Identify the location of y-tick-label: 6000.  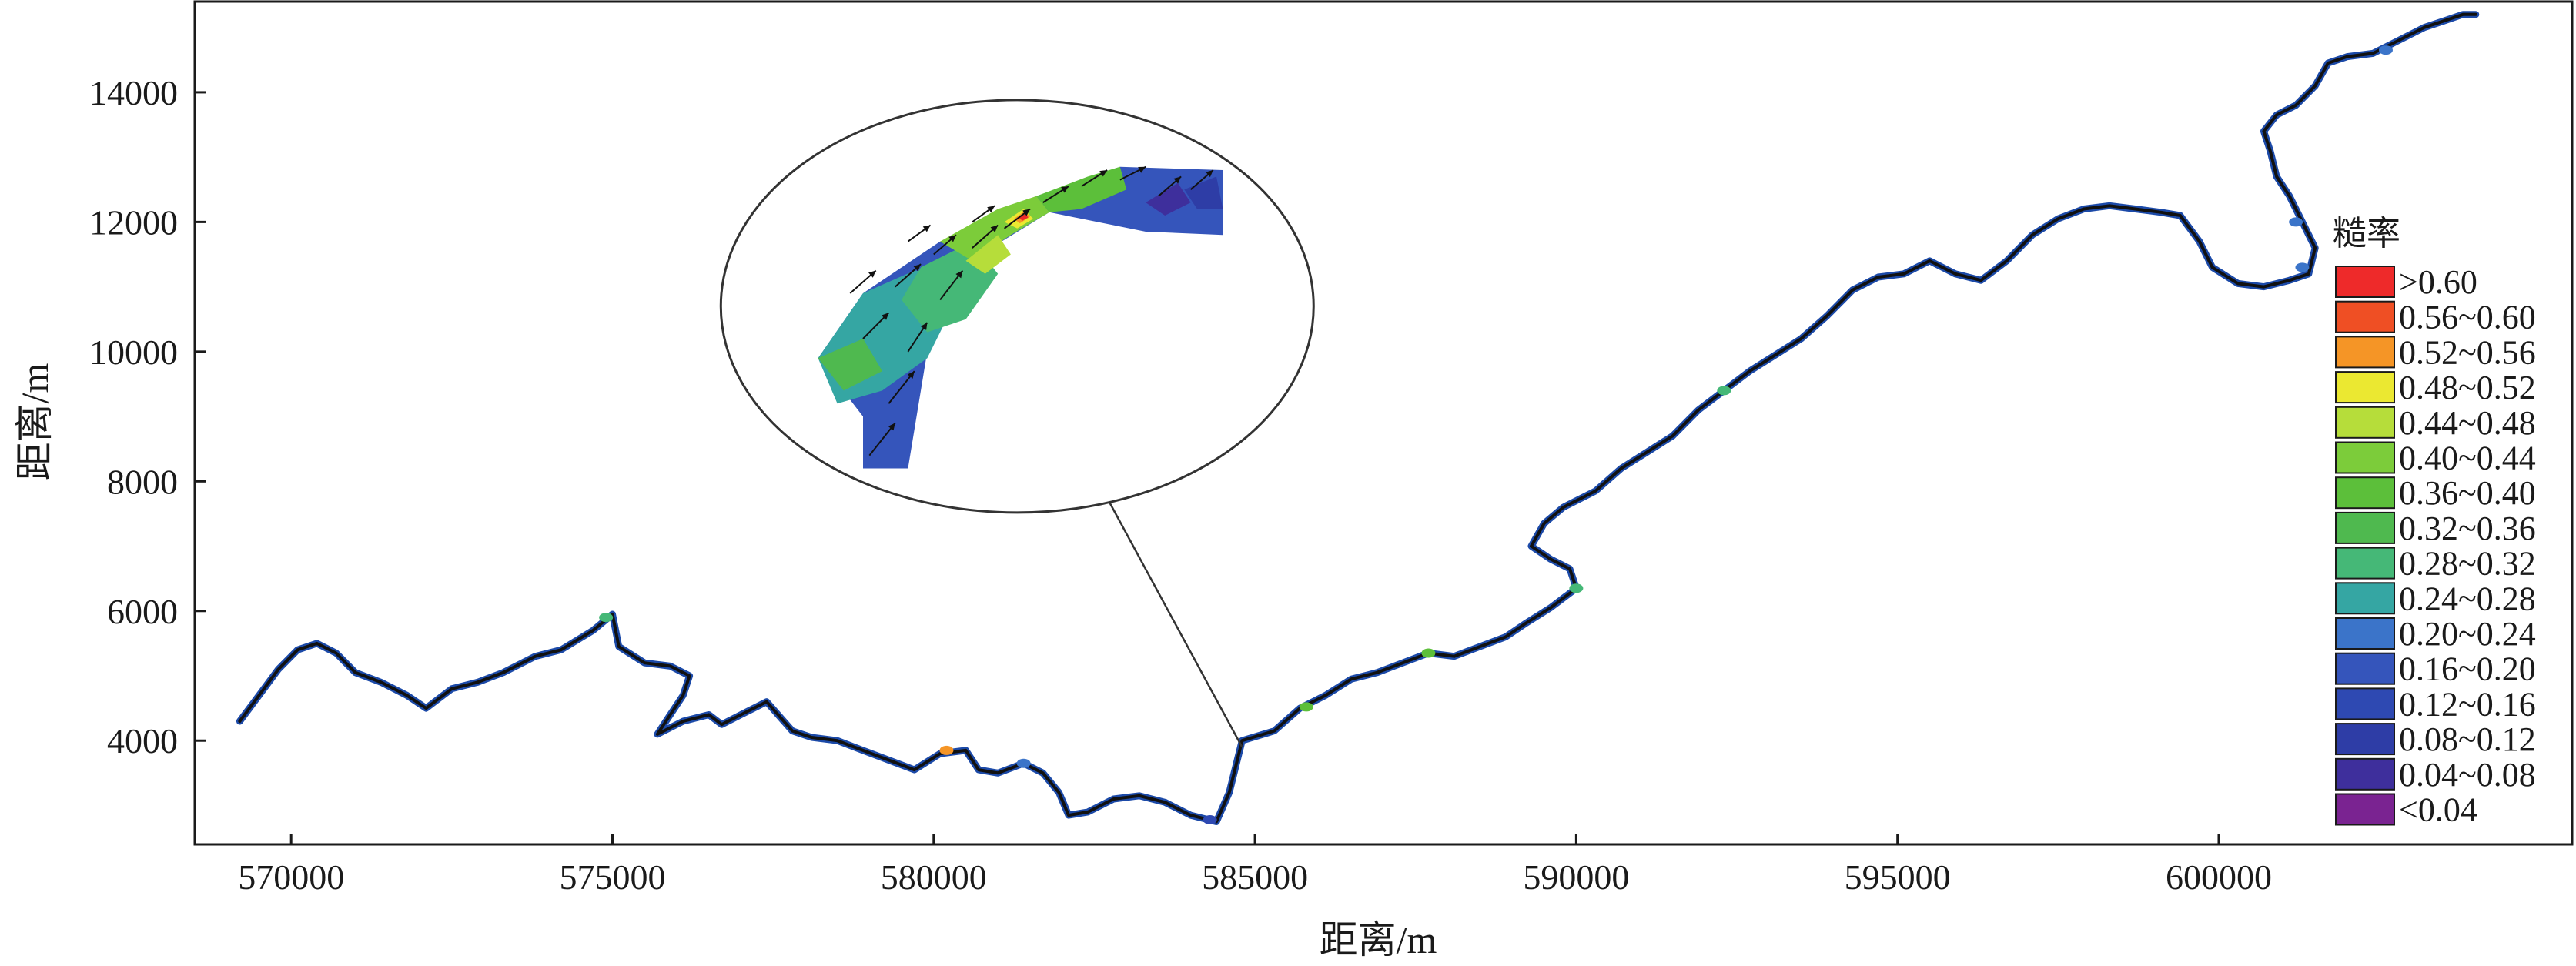
(142, 611).